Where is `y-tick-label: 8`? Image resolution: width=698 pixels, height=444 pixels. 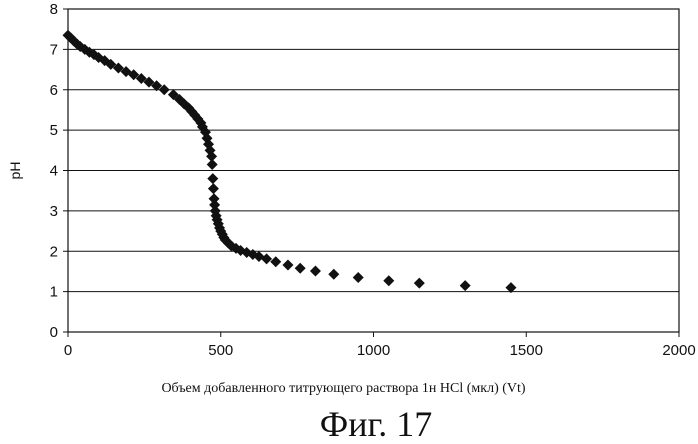
y-tick-label: 8 is located at coordinates (54, 9).